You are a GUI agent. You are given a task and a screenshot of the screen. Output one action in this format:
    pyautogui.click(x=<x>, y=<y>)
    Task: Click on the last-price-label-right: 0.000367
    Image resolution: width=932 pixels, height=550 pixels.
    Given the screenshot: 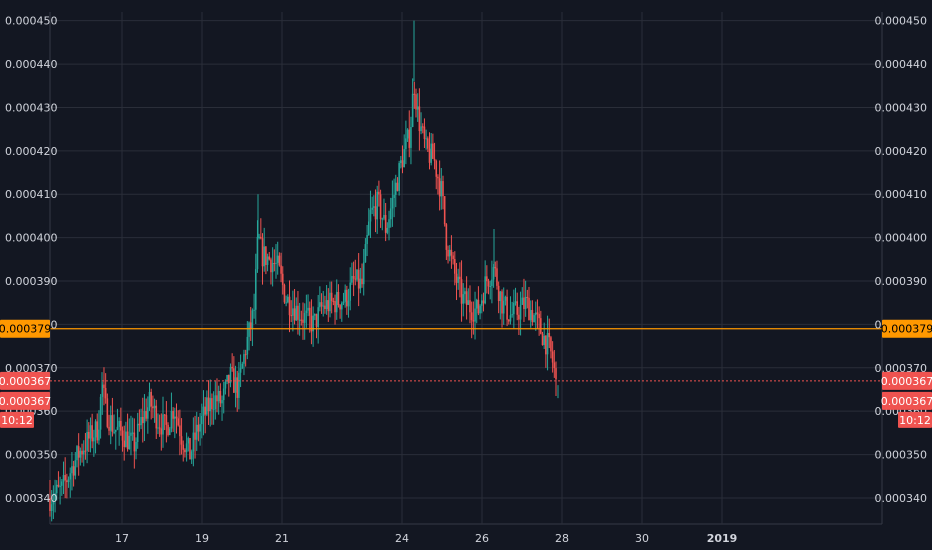 What is the action you would take?
    pyautogui.click(x=906, y=380)
    